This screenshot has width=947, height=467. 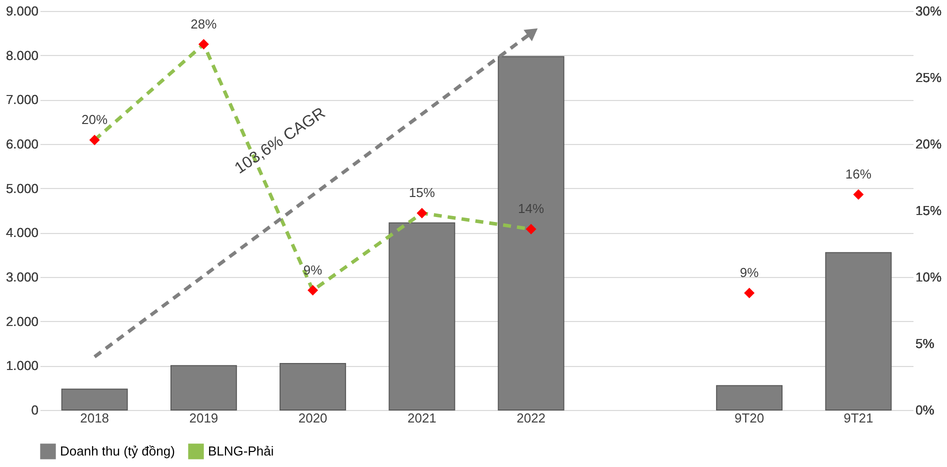 What do you see at coordinates (203, 418) in the screenshot?
I see `x-tick-label: 2019` at bounding box center [203, 418].